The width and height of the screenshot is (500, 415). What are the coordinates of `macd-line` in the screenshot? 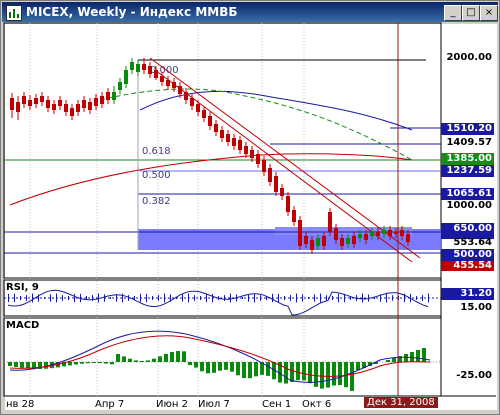 It's located at (220, 356).